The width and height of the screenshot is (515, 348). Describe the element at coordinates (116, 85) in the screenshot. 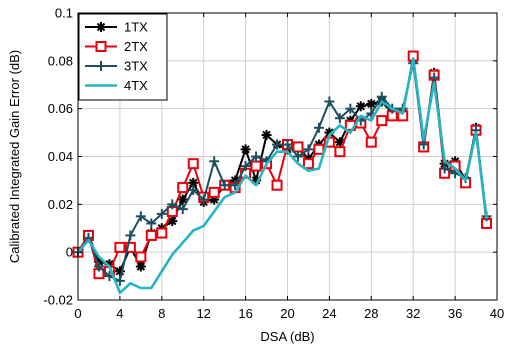

I see `legend-item-4tx: 4TX` at that location.